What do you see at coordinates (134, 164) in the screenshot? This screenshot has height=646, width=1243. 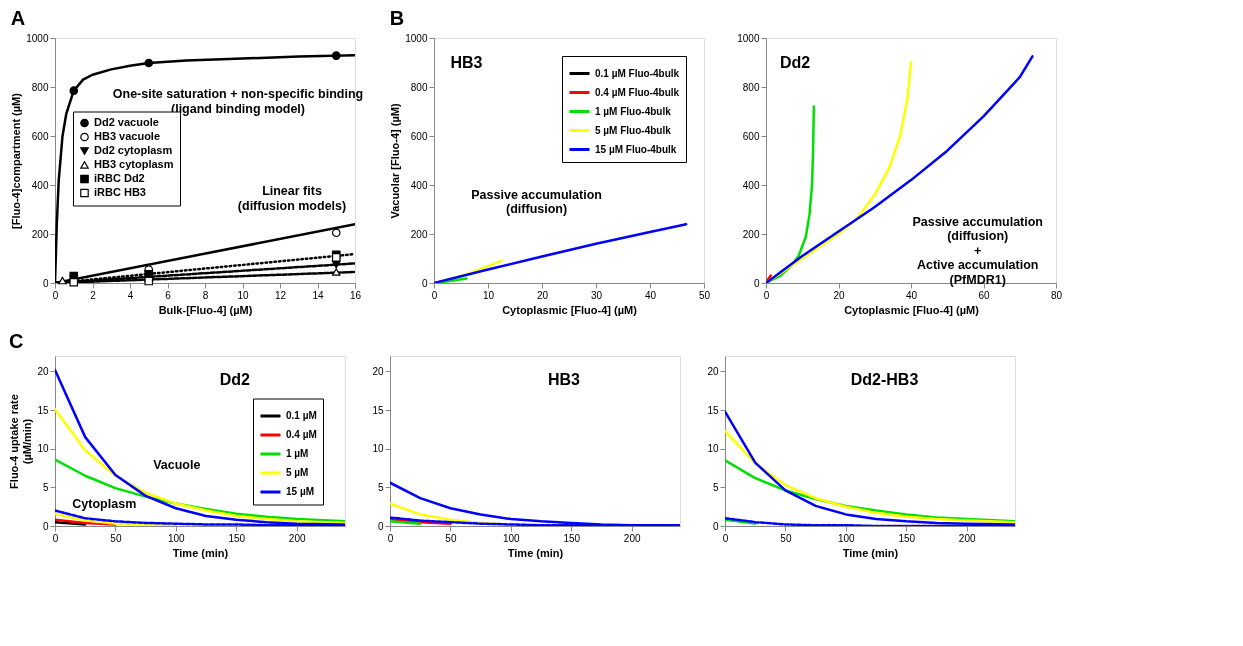 I see `legend-label: HB3 cytoplasm` at bounding box center [134, 164].